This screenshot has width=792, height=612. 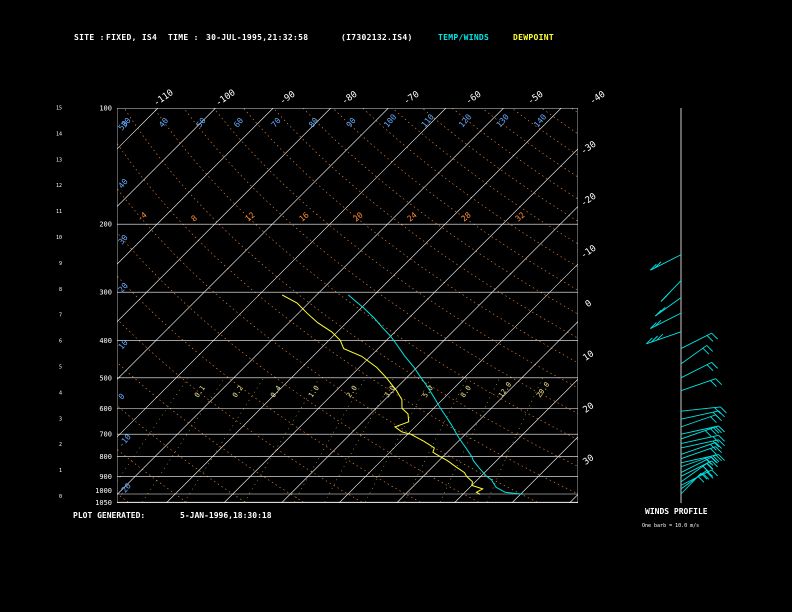 I want to click on pressure-tick-label: 400, so click(x=105, y=341).